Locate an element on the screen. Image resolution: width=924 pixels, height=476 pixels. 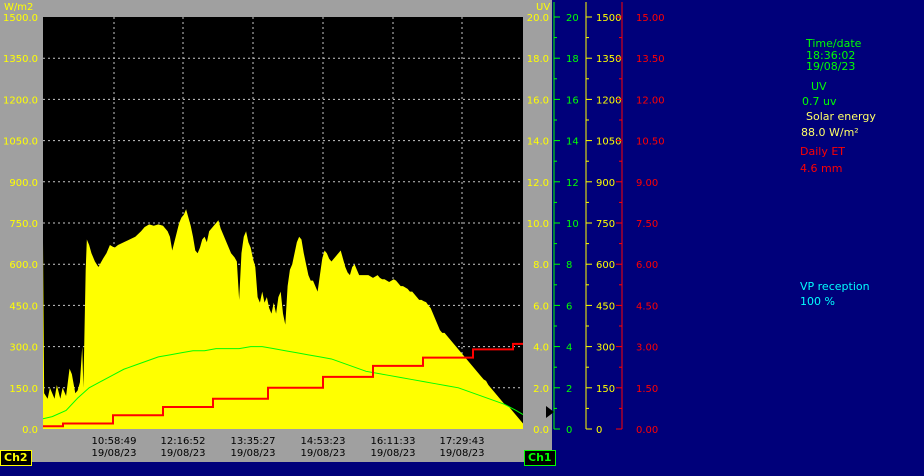
left-tick-label: 1350.0 is located at coordinates (20, 59).